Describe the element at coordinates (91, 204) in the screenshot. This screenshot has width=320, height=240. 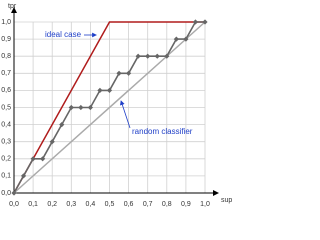
I see `x-tick-label: 0,4` at that location.